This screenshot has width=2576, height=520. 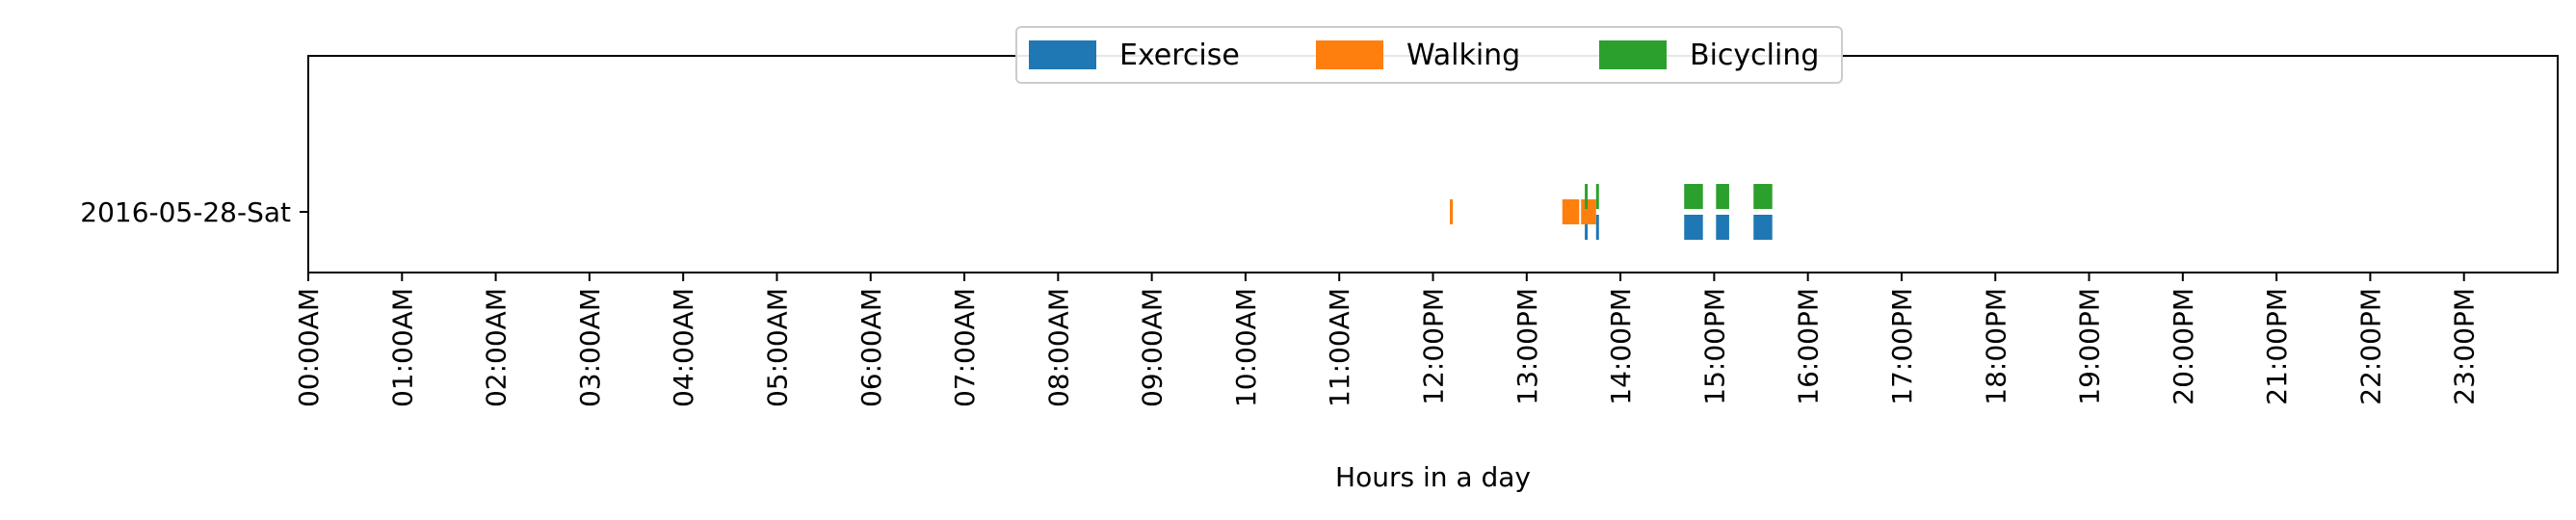 What do you see at coordinates (1996, 346) in the screenshot?
I see `x-tick-label: 18:00PM` at bounding box center [1996, 346].